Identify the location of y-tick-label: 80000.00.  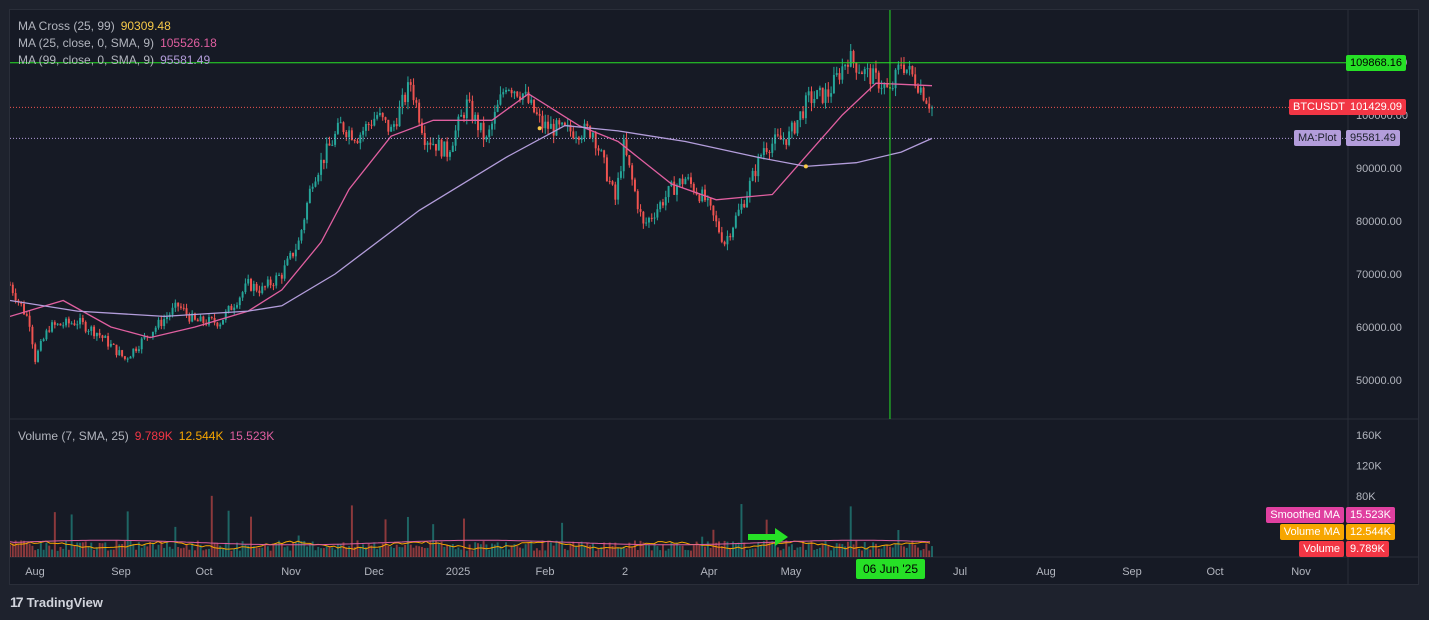
(1379, 222).